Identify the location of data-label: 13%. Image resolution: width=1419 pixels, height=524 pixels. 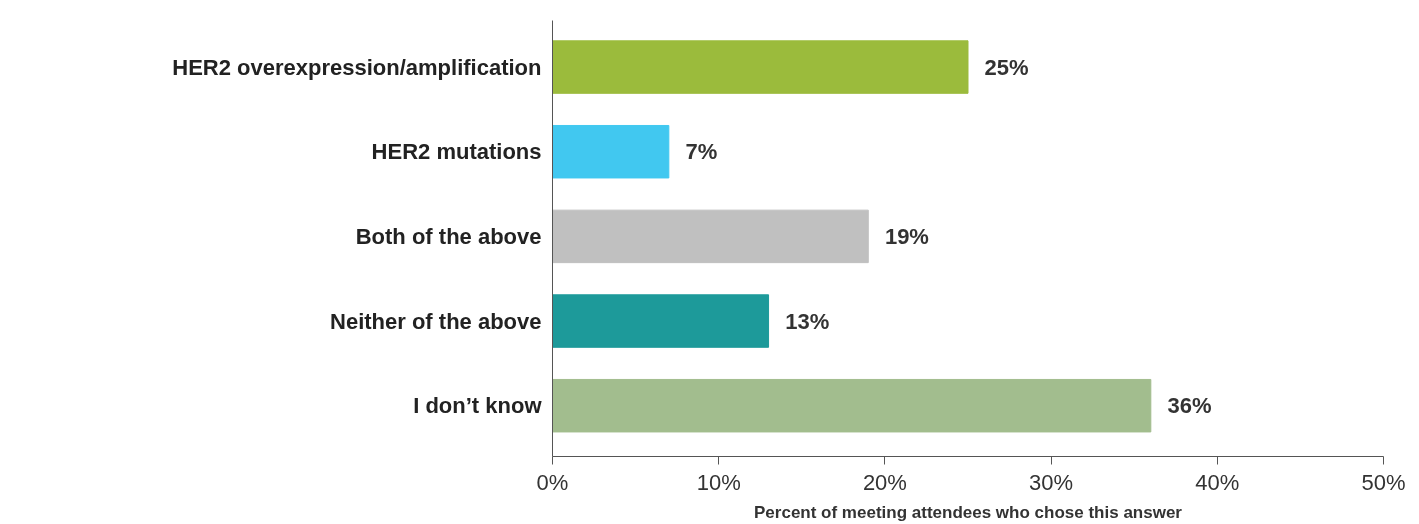
(807, 321).